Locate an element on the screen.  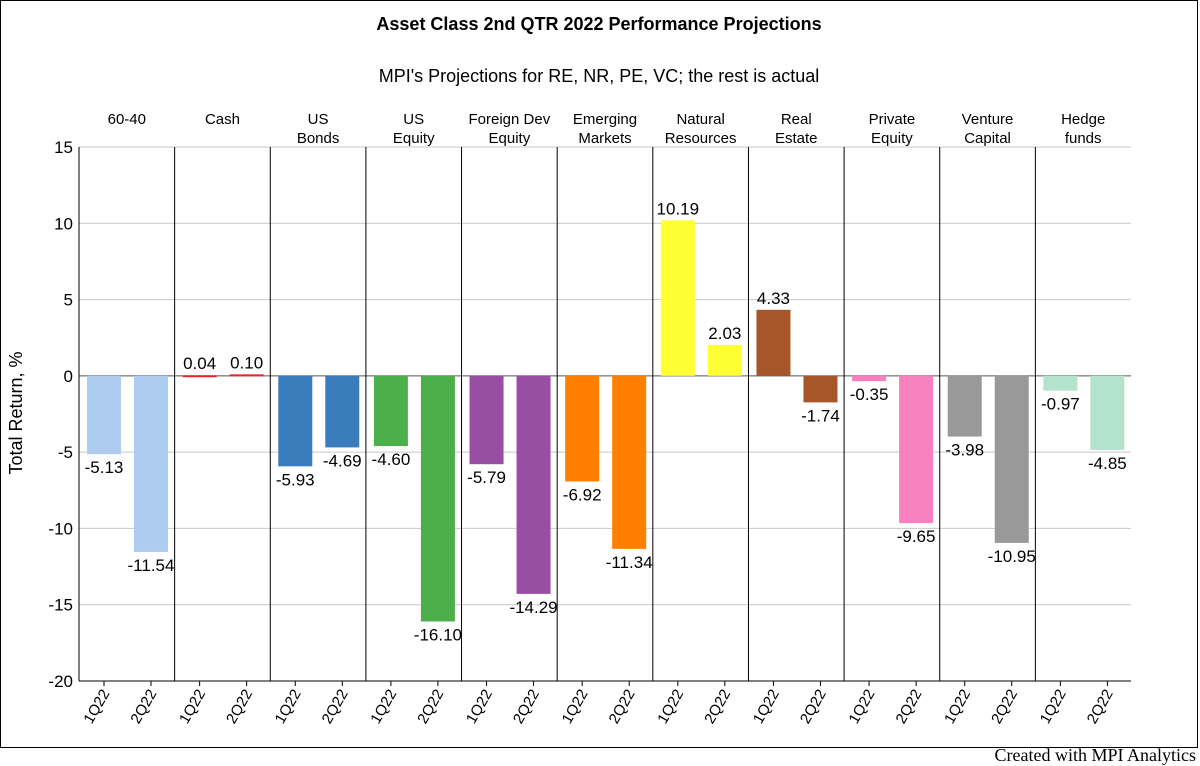
data-label: -4.60 is located at coordinates (391, 459).